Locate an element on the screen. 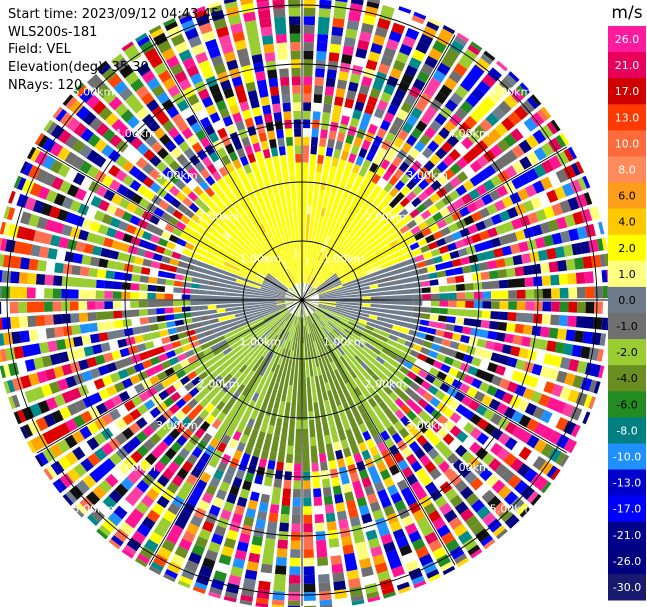  colorbar-tick-label: -17.0 is located at coordinates (627, 509).